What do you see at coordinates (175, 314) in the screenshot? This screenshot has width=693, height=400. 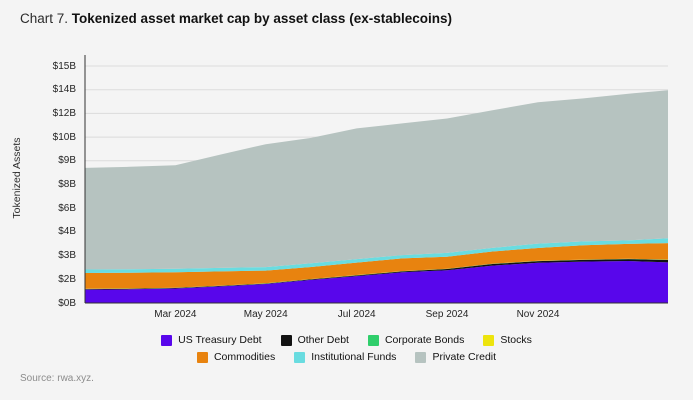 I see `x-tick-label: Mar 2024` at bounding box center [175, 314].